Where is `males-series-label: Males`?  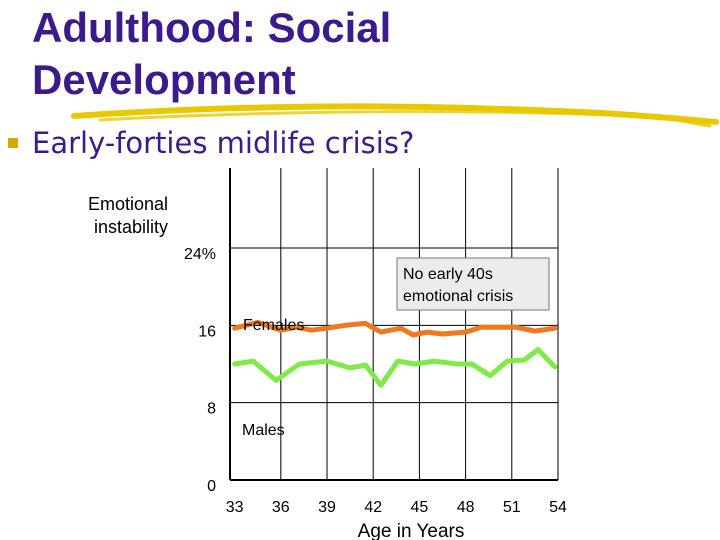
males-series-label: Males is located at coordinates (263, 430).